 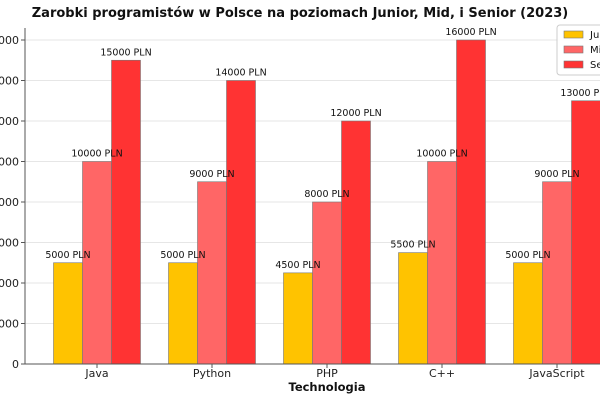 I want to click on data-label: 12000 PLN, so click(x=355, y=113).